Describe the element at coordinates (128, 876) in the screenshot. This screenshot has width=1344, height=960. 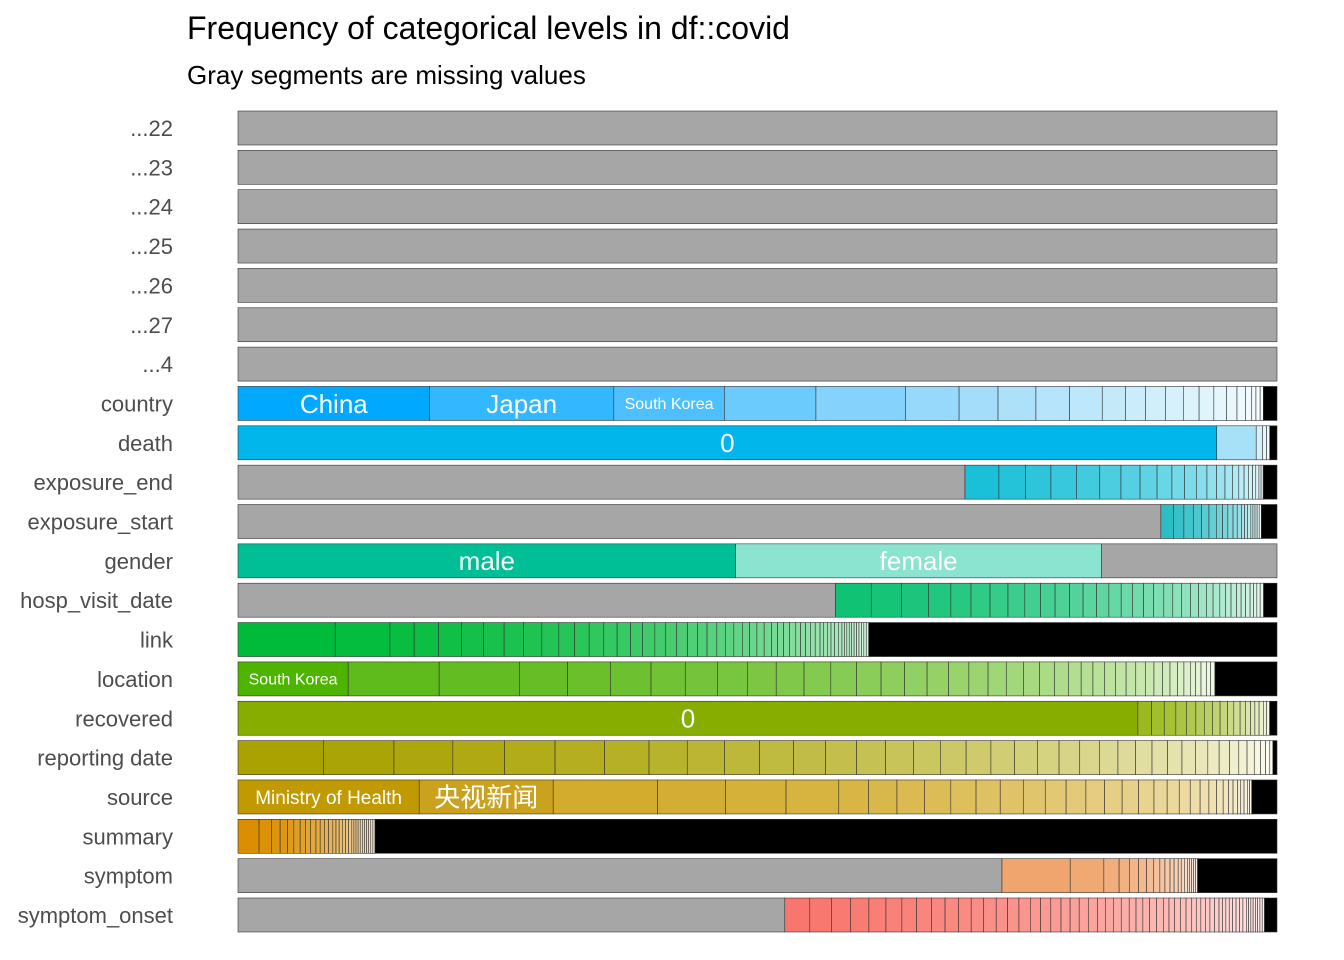
I see `row-label: symptom` at that location.